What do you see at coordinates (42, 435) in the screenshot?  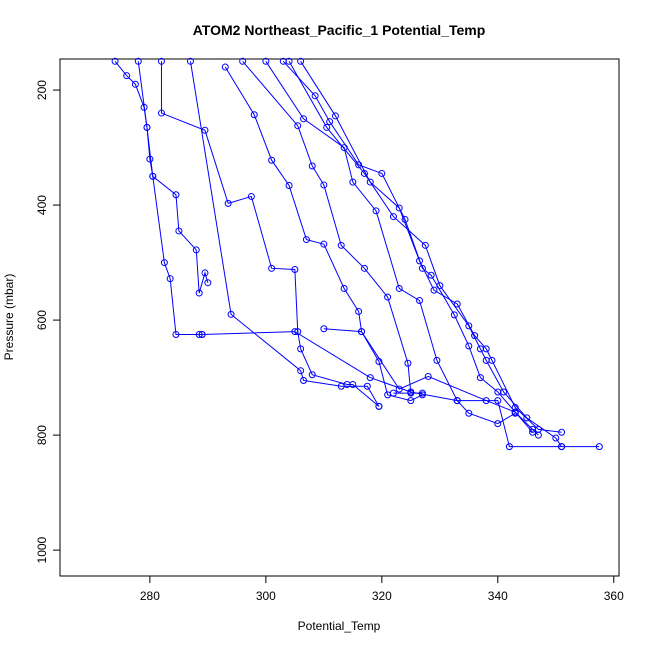 I see `y-tick-label: 800` at bounding box center [42, 435].